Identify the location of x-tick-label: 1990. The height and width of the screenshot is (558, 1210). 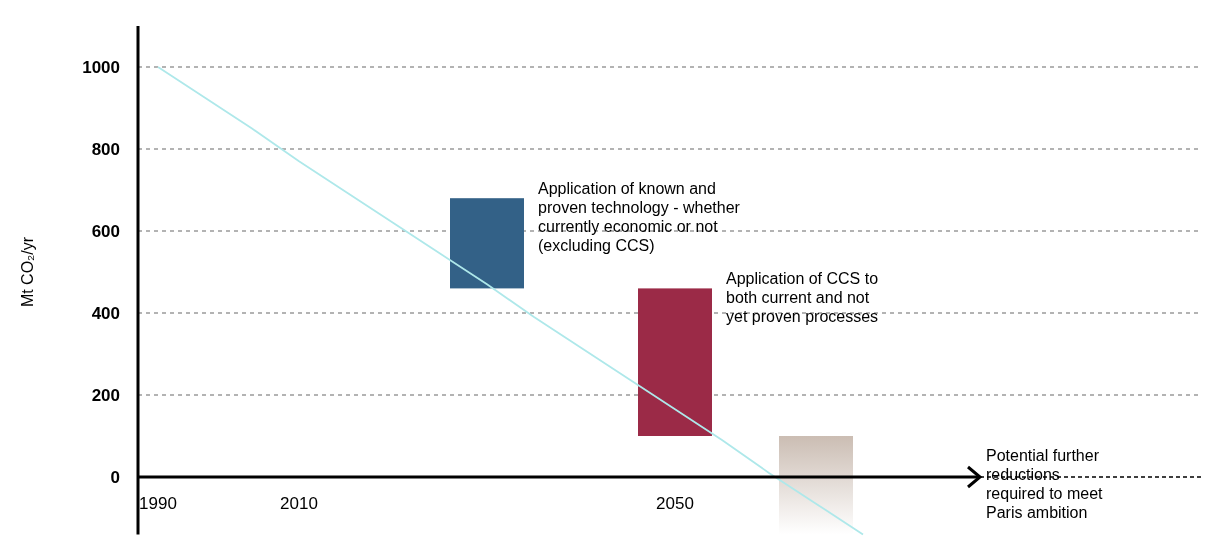
(158, 503).